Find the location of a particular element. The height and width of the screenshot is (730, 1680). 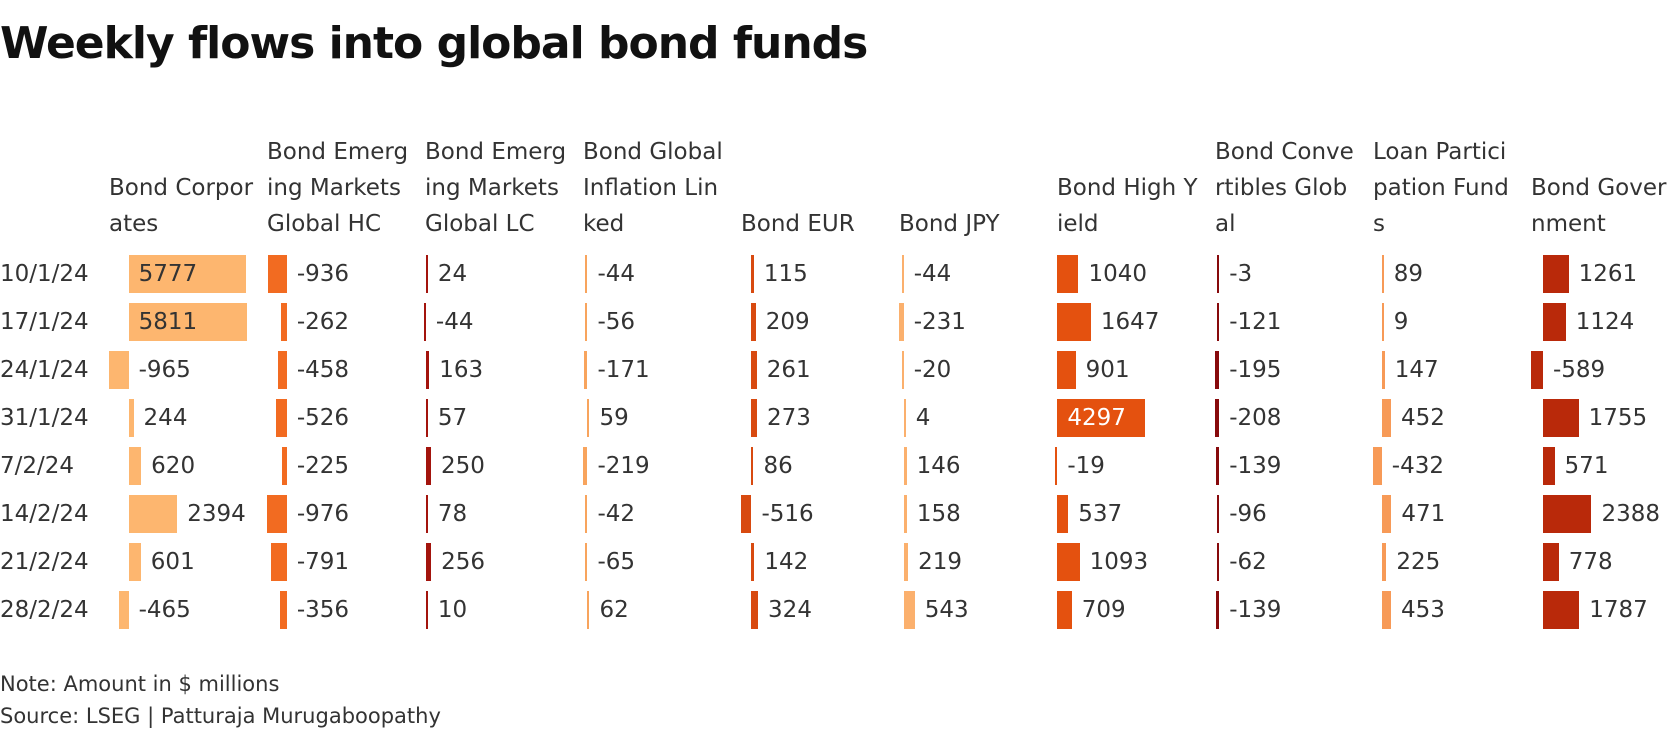

value-label: -262 is located at coordinates (323, 322).